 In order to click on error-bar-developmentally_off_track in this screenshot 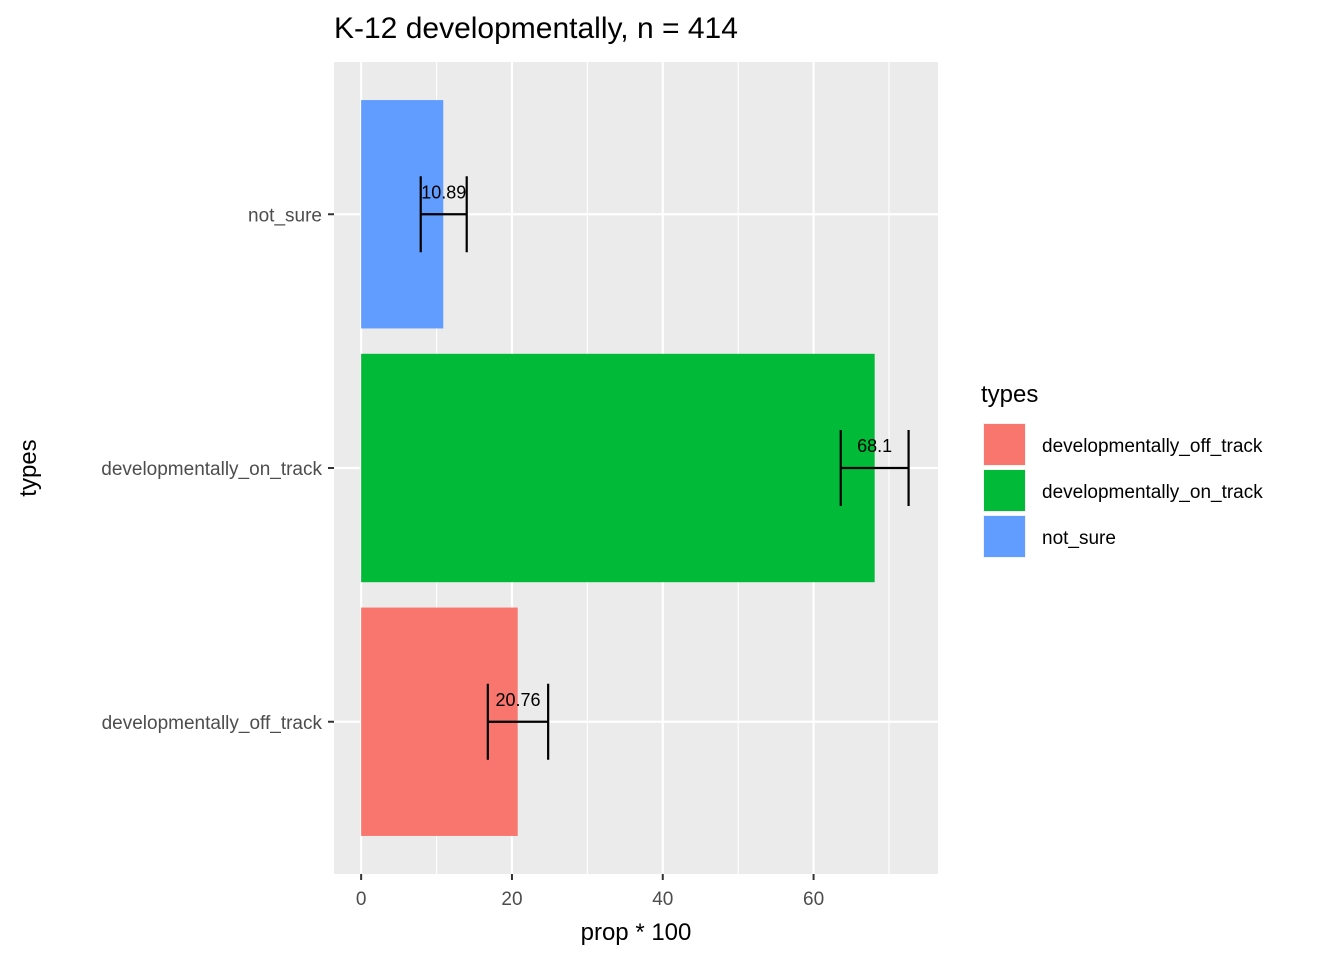, I will do `click(518, 721)`.